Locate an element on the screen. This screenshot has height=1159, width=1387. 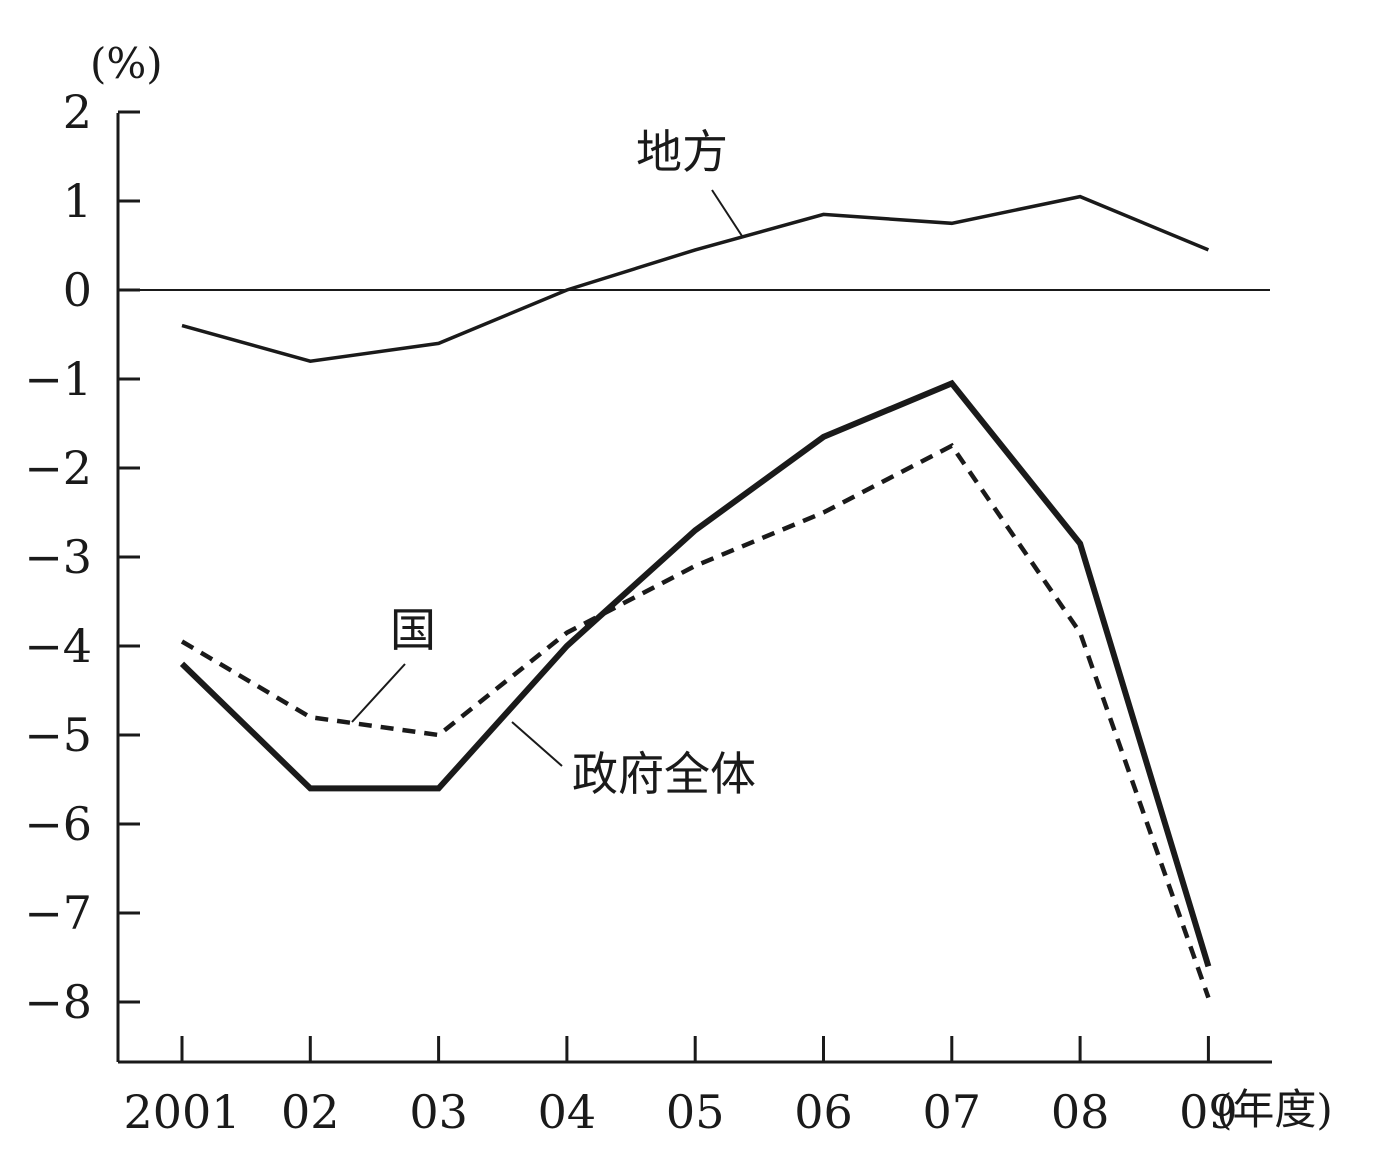
x-tick-labels: 2001 02 03 04 05 06 07 08 09 is located at coordinates (680, 1112).